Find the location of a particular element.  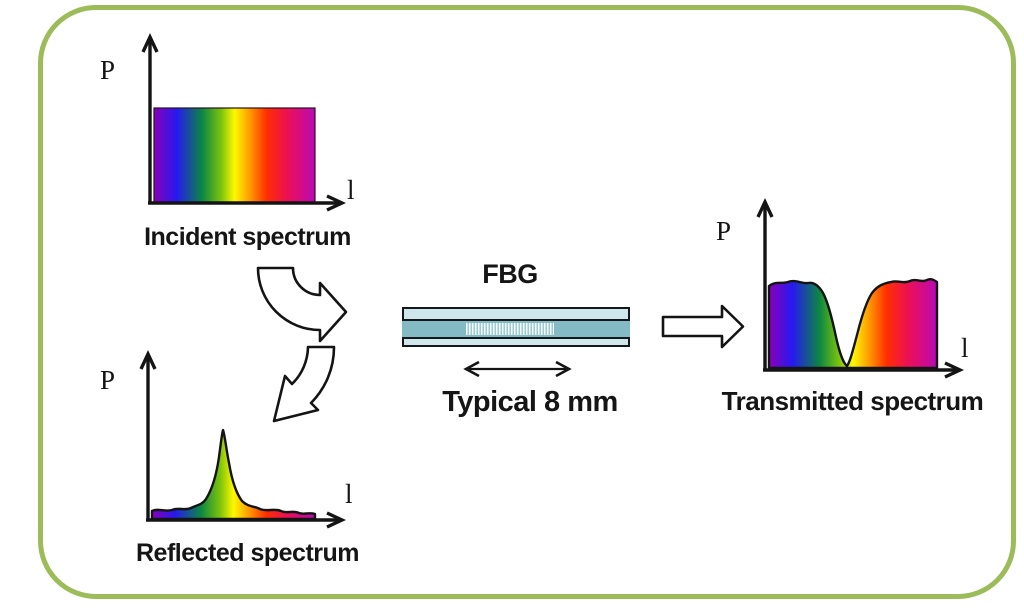

reflected-peak-curve is located at coordinates (233, 474).